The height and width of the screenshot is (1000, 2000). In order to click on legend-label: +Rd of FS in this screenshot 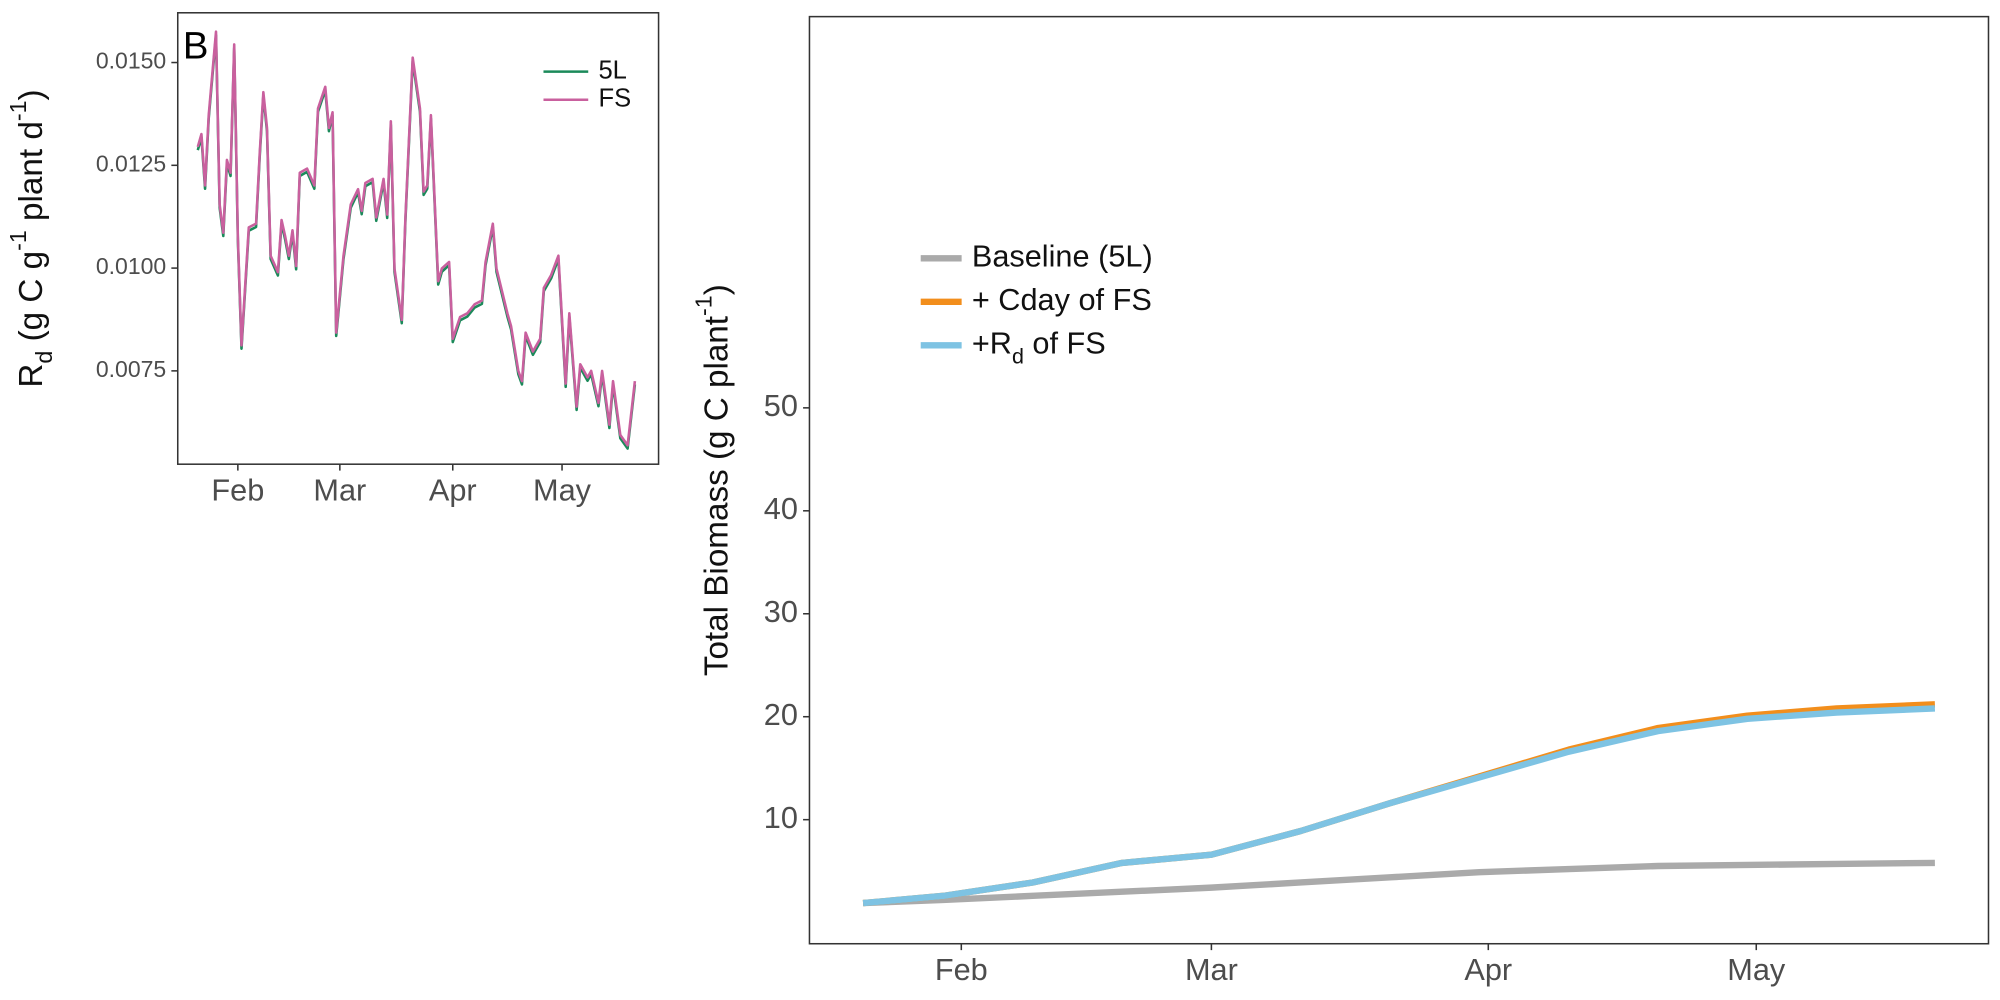, I will do `click(1039, 346)`.